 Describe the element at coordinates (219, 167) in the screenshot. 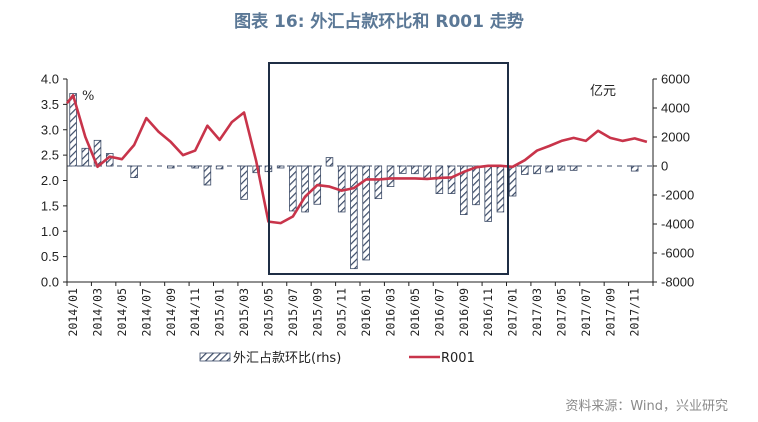

I see `bar-2015/01` at that location.